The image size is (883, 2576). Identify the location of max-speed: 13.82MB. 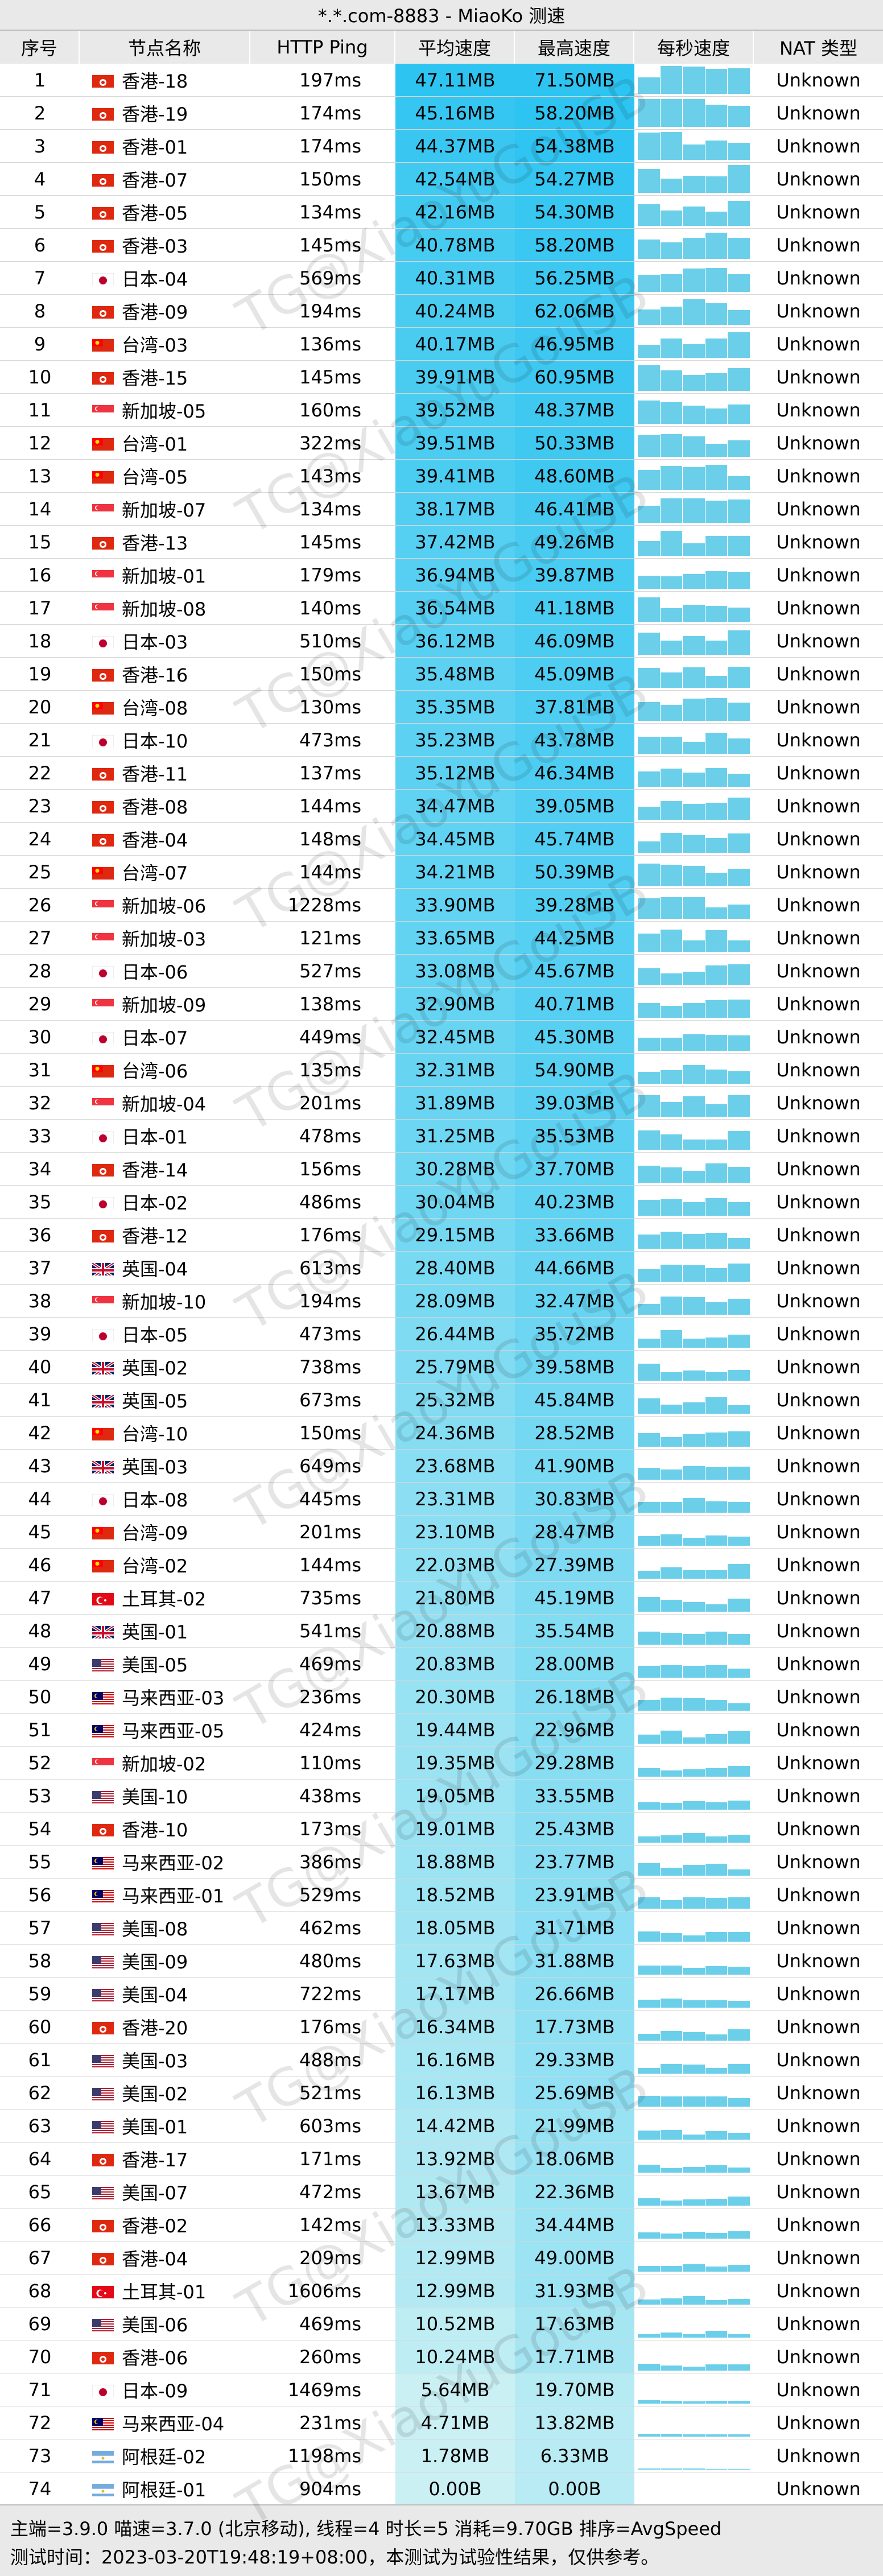
(574, 2423).